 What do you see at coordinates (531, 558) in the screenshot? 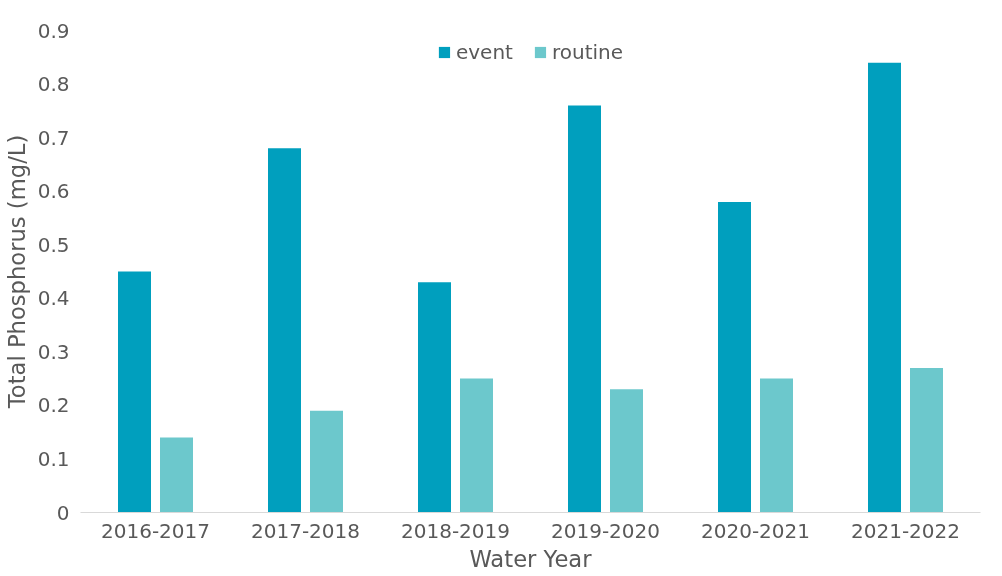
I see `x-axis-title: Water Year` at bounding box center [531, 558].